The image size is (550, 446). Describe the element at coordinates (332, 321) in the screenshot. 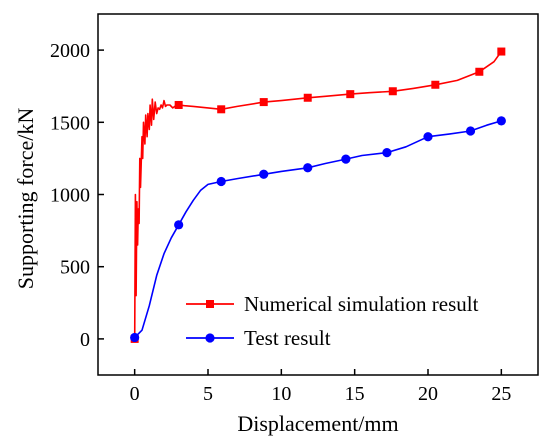

I see `legend: Numerical simulation result Test result` at that location.